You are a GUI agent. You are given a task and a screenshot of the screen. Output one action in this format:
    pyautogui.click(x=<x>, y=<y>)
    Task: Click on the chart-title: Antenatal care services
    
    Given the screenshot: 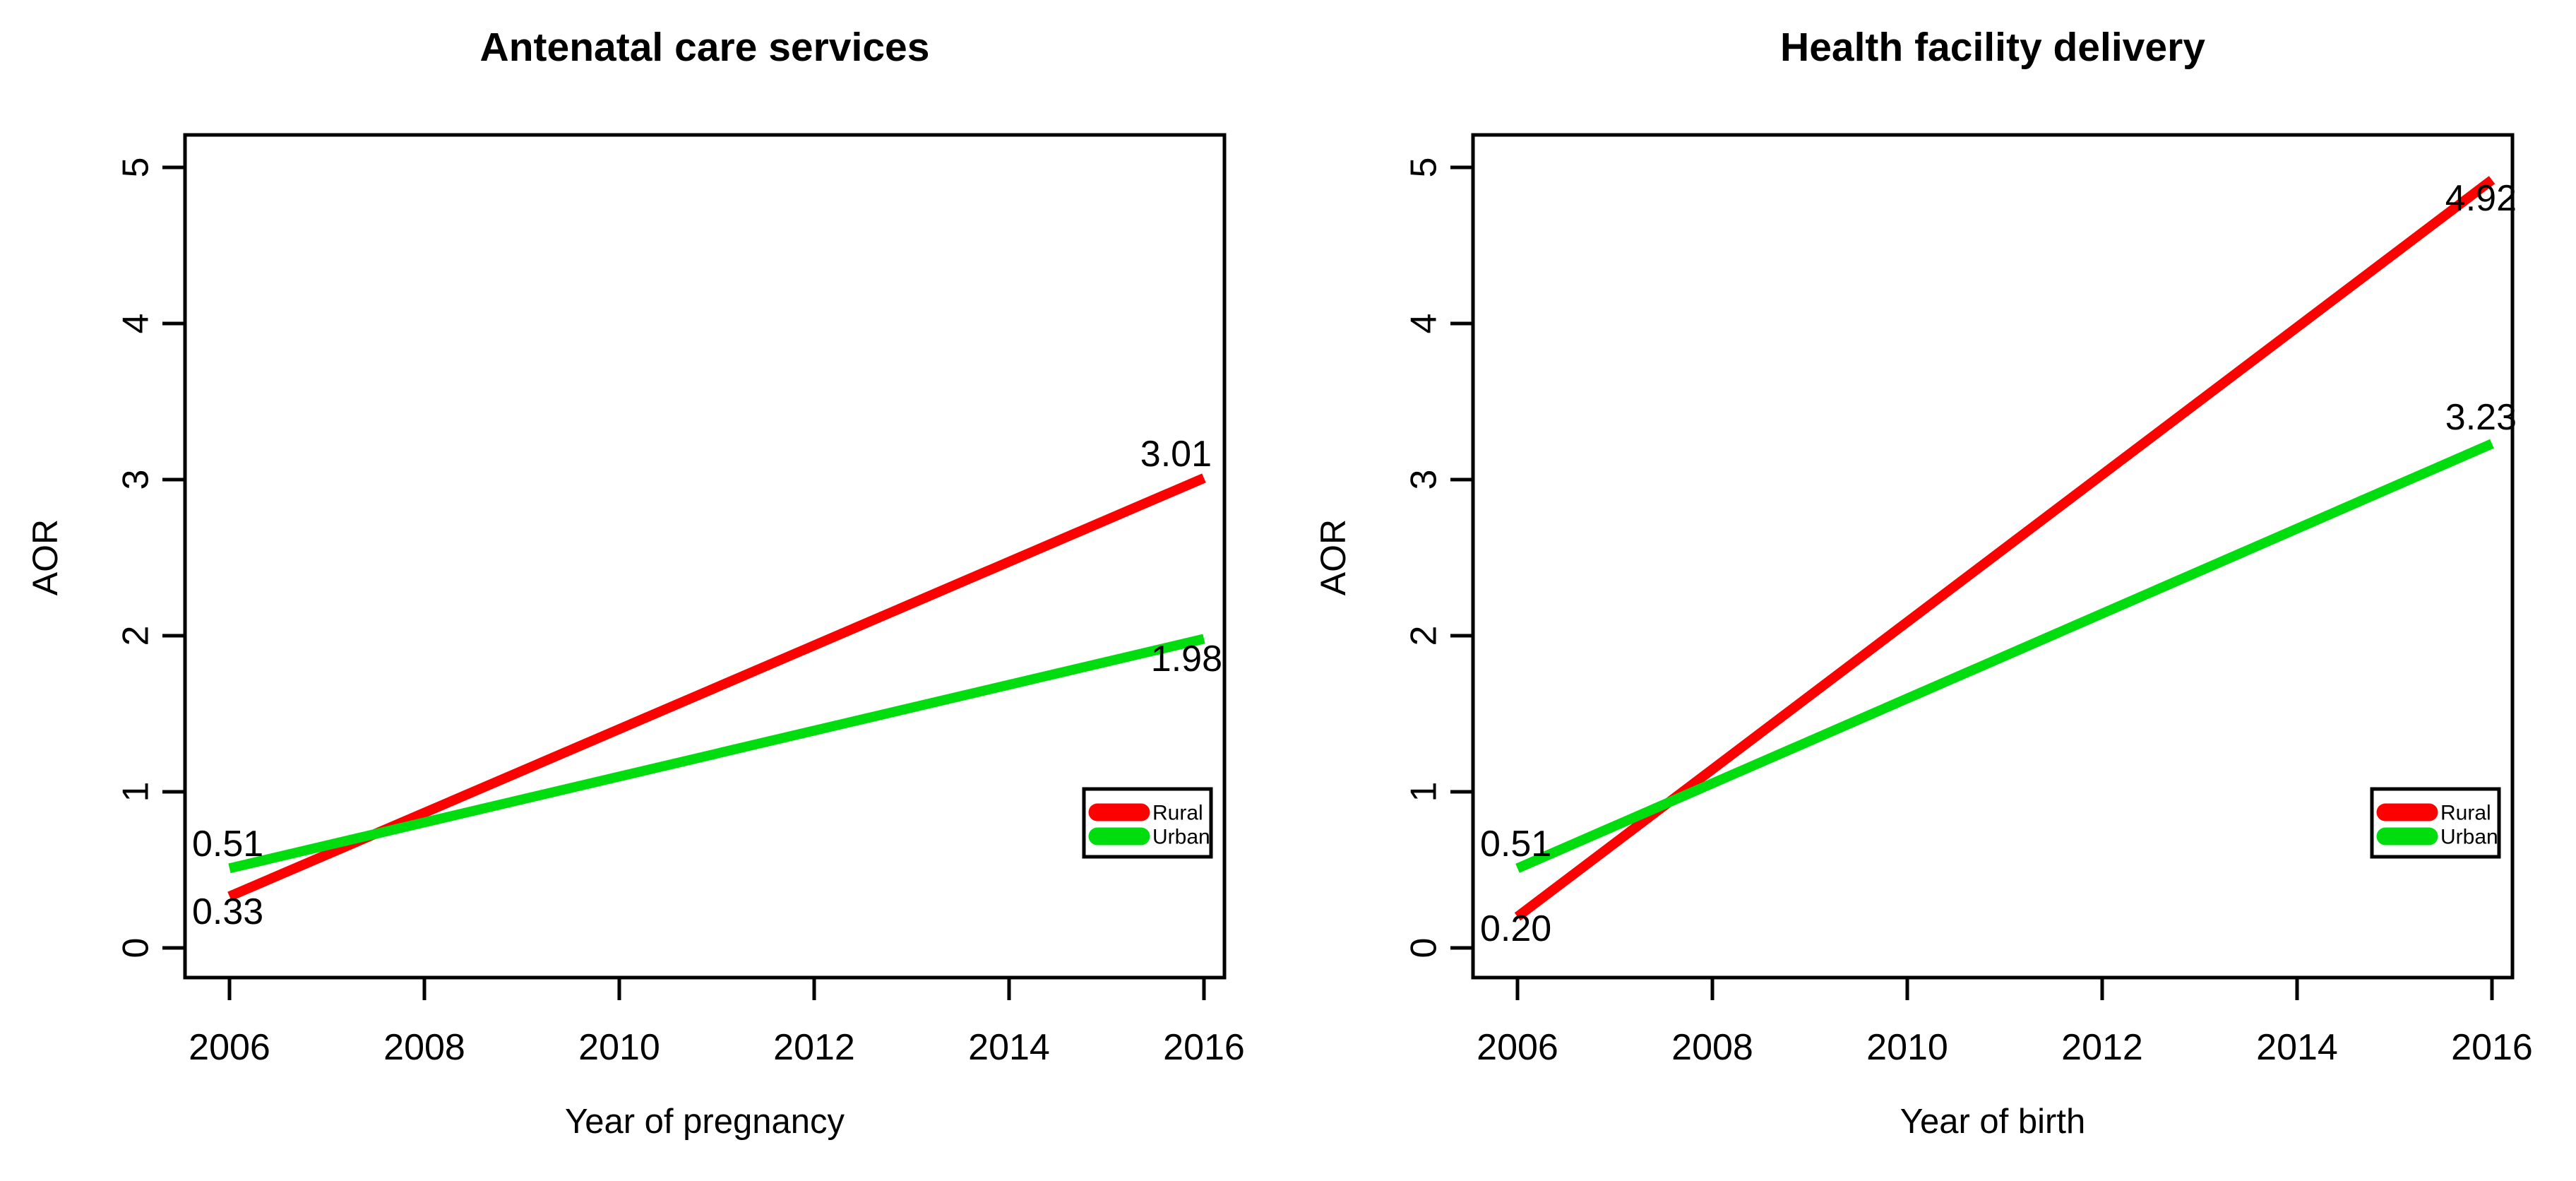 What is the action you would take?
    pyautogui.click(x=704, y=47)
    